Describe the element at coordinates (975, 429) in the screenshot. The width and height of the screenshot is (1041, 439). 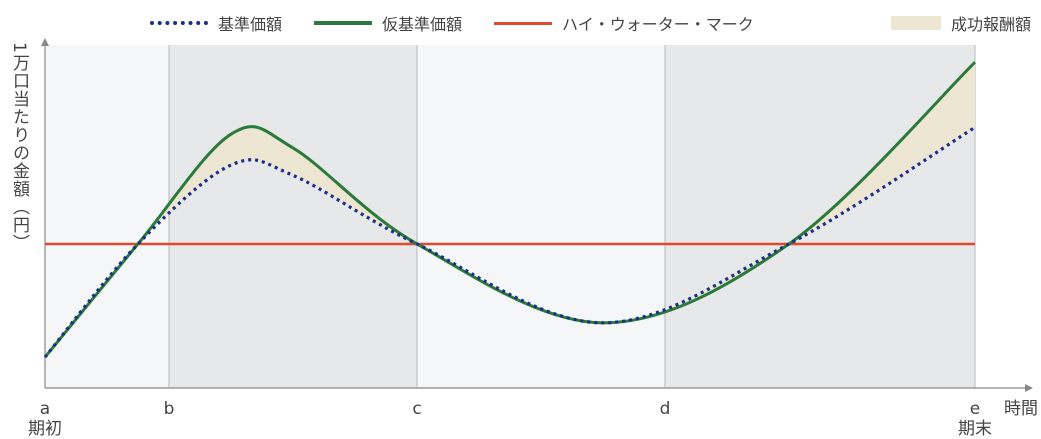
I see `x-tick-sublabel: 期末` at that location.